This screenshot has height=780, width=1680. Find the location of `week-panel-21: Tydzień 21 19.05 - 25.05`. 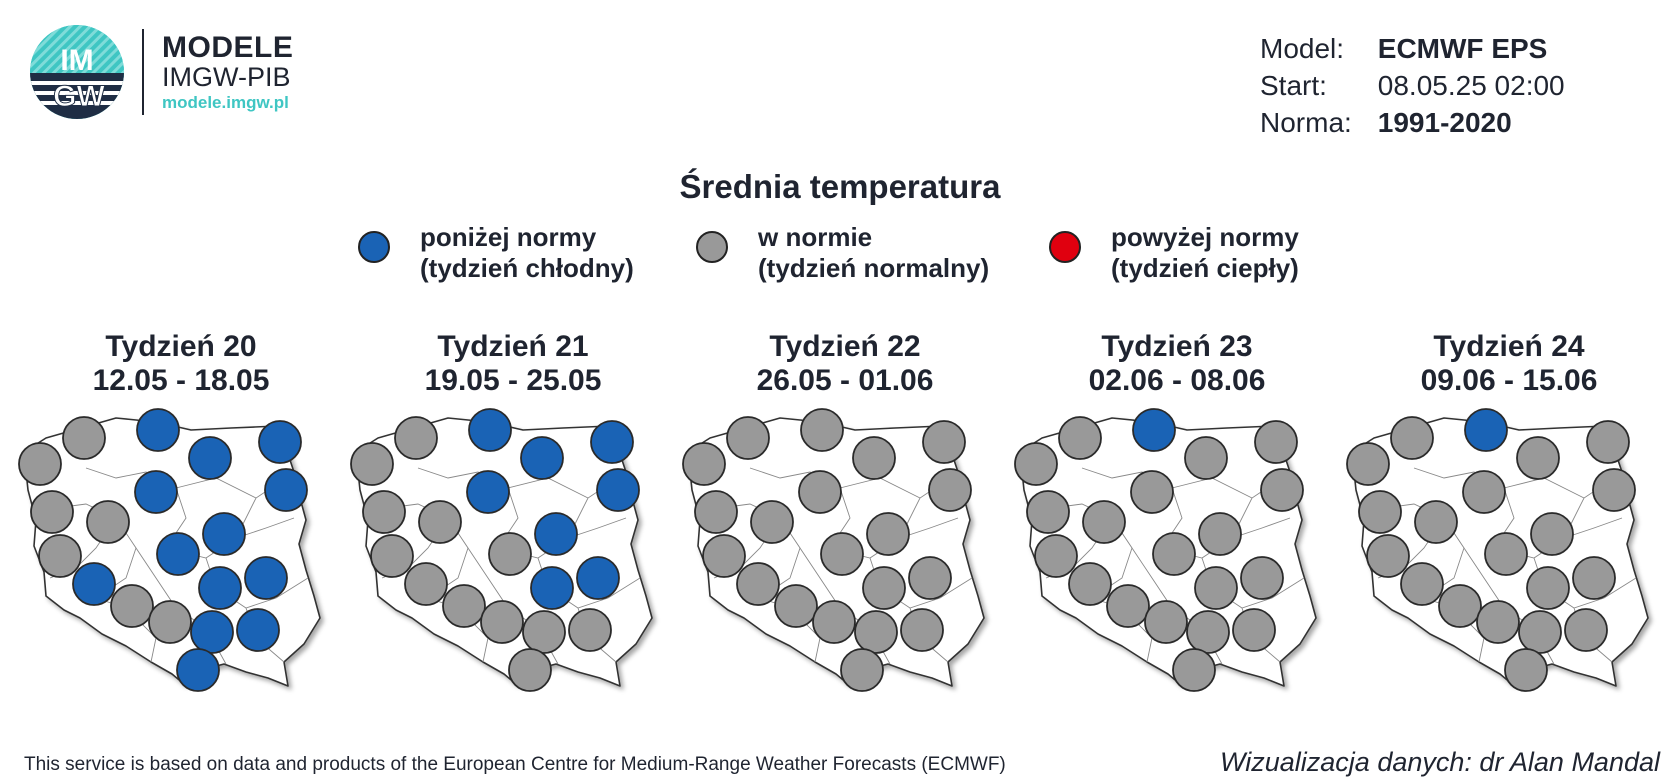

week-panel-21: Tydzień 21 19.05 - 25.05 is located at coordinates (513, 511).